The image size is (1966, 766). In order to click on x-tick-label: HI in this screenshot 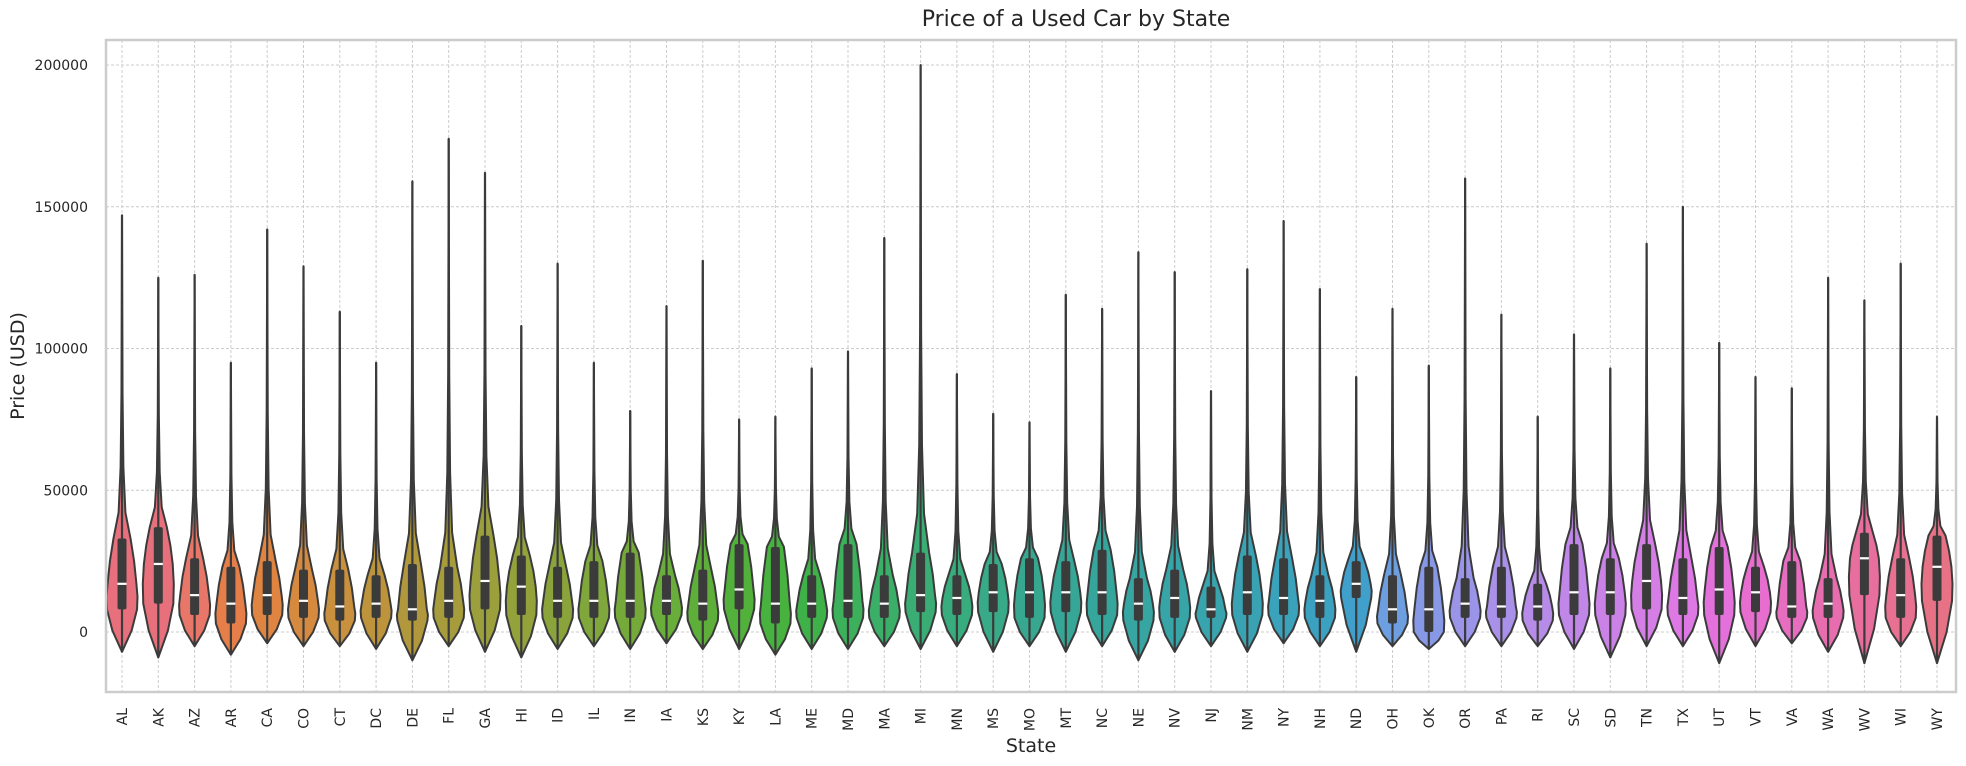, I will do `click(522, 715)`.